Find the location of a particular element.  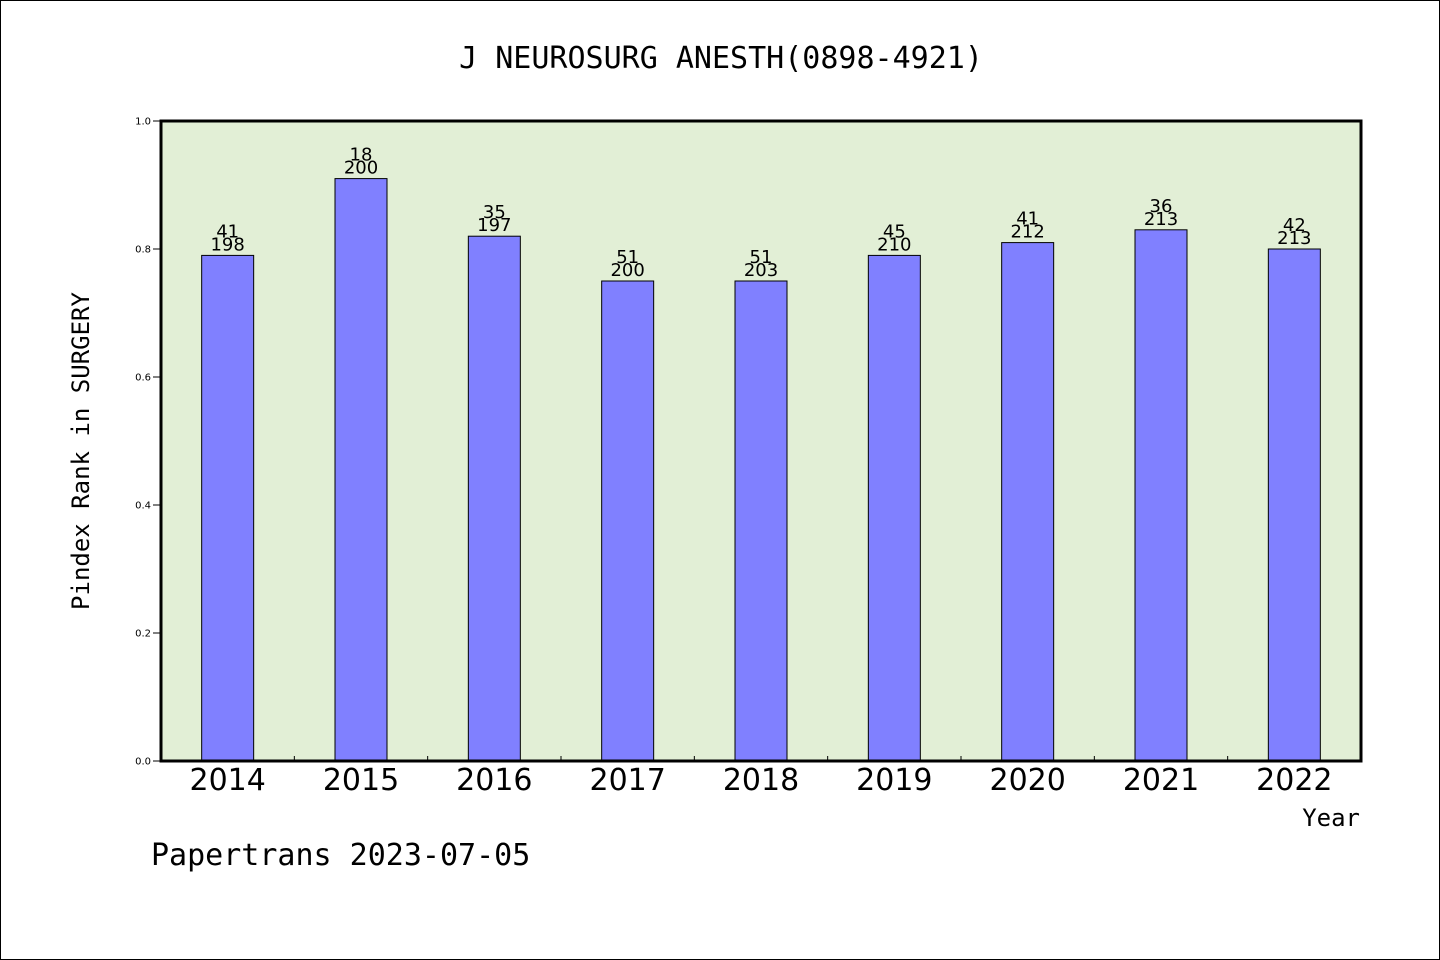

x-tick-label: 2018 is located at coordinates (761, 780).